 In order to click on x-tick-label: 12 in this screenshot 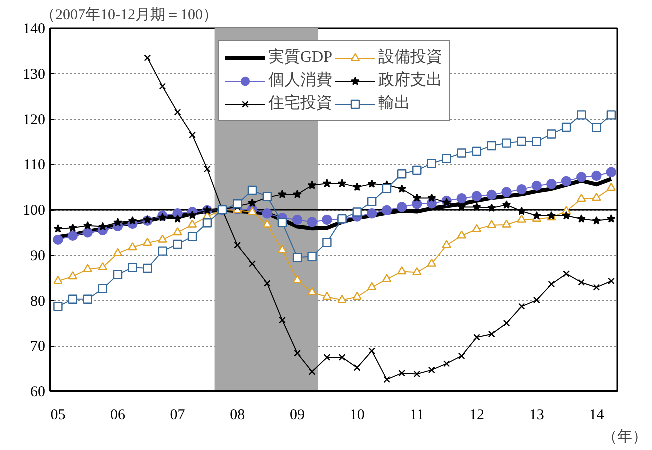, I will do `click(476, 416)`.